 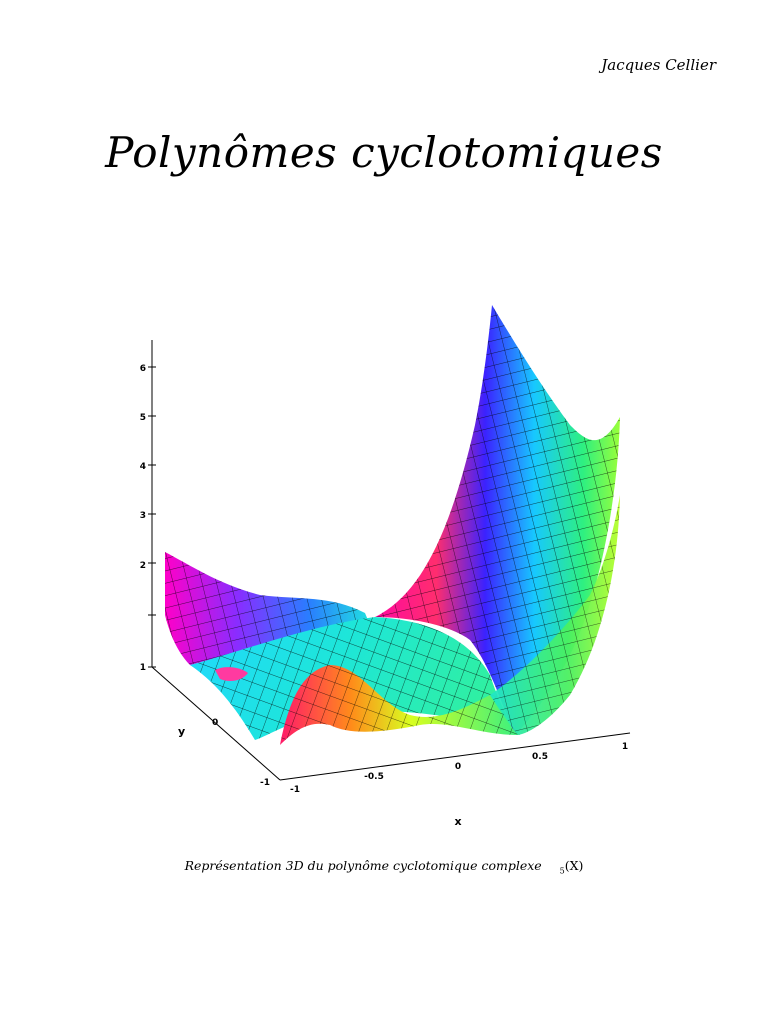 What do you see at coordinates (181, 731) in the screenshot?
I see `y-axis-label: y` at bounding box center [181, 731].